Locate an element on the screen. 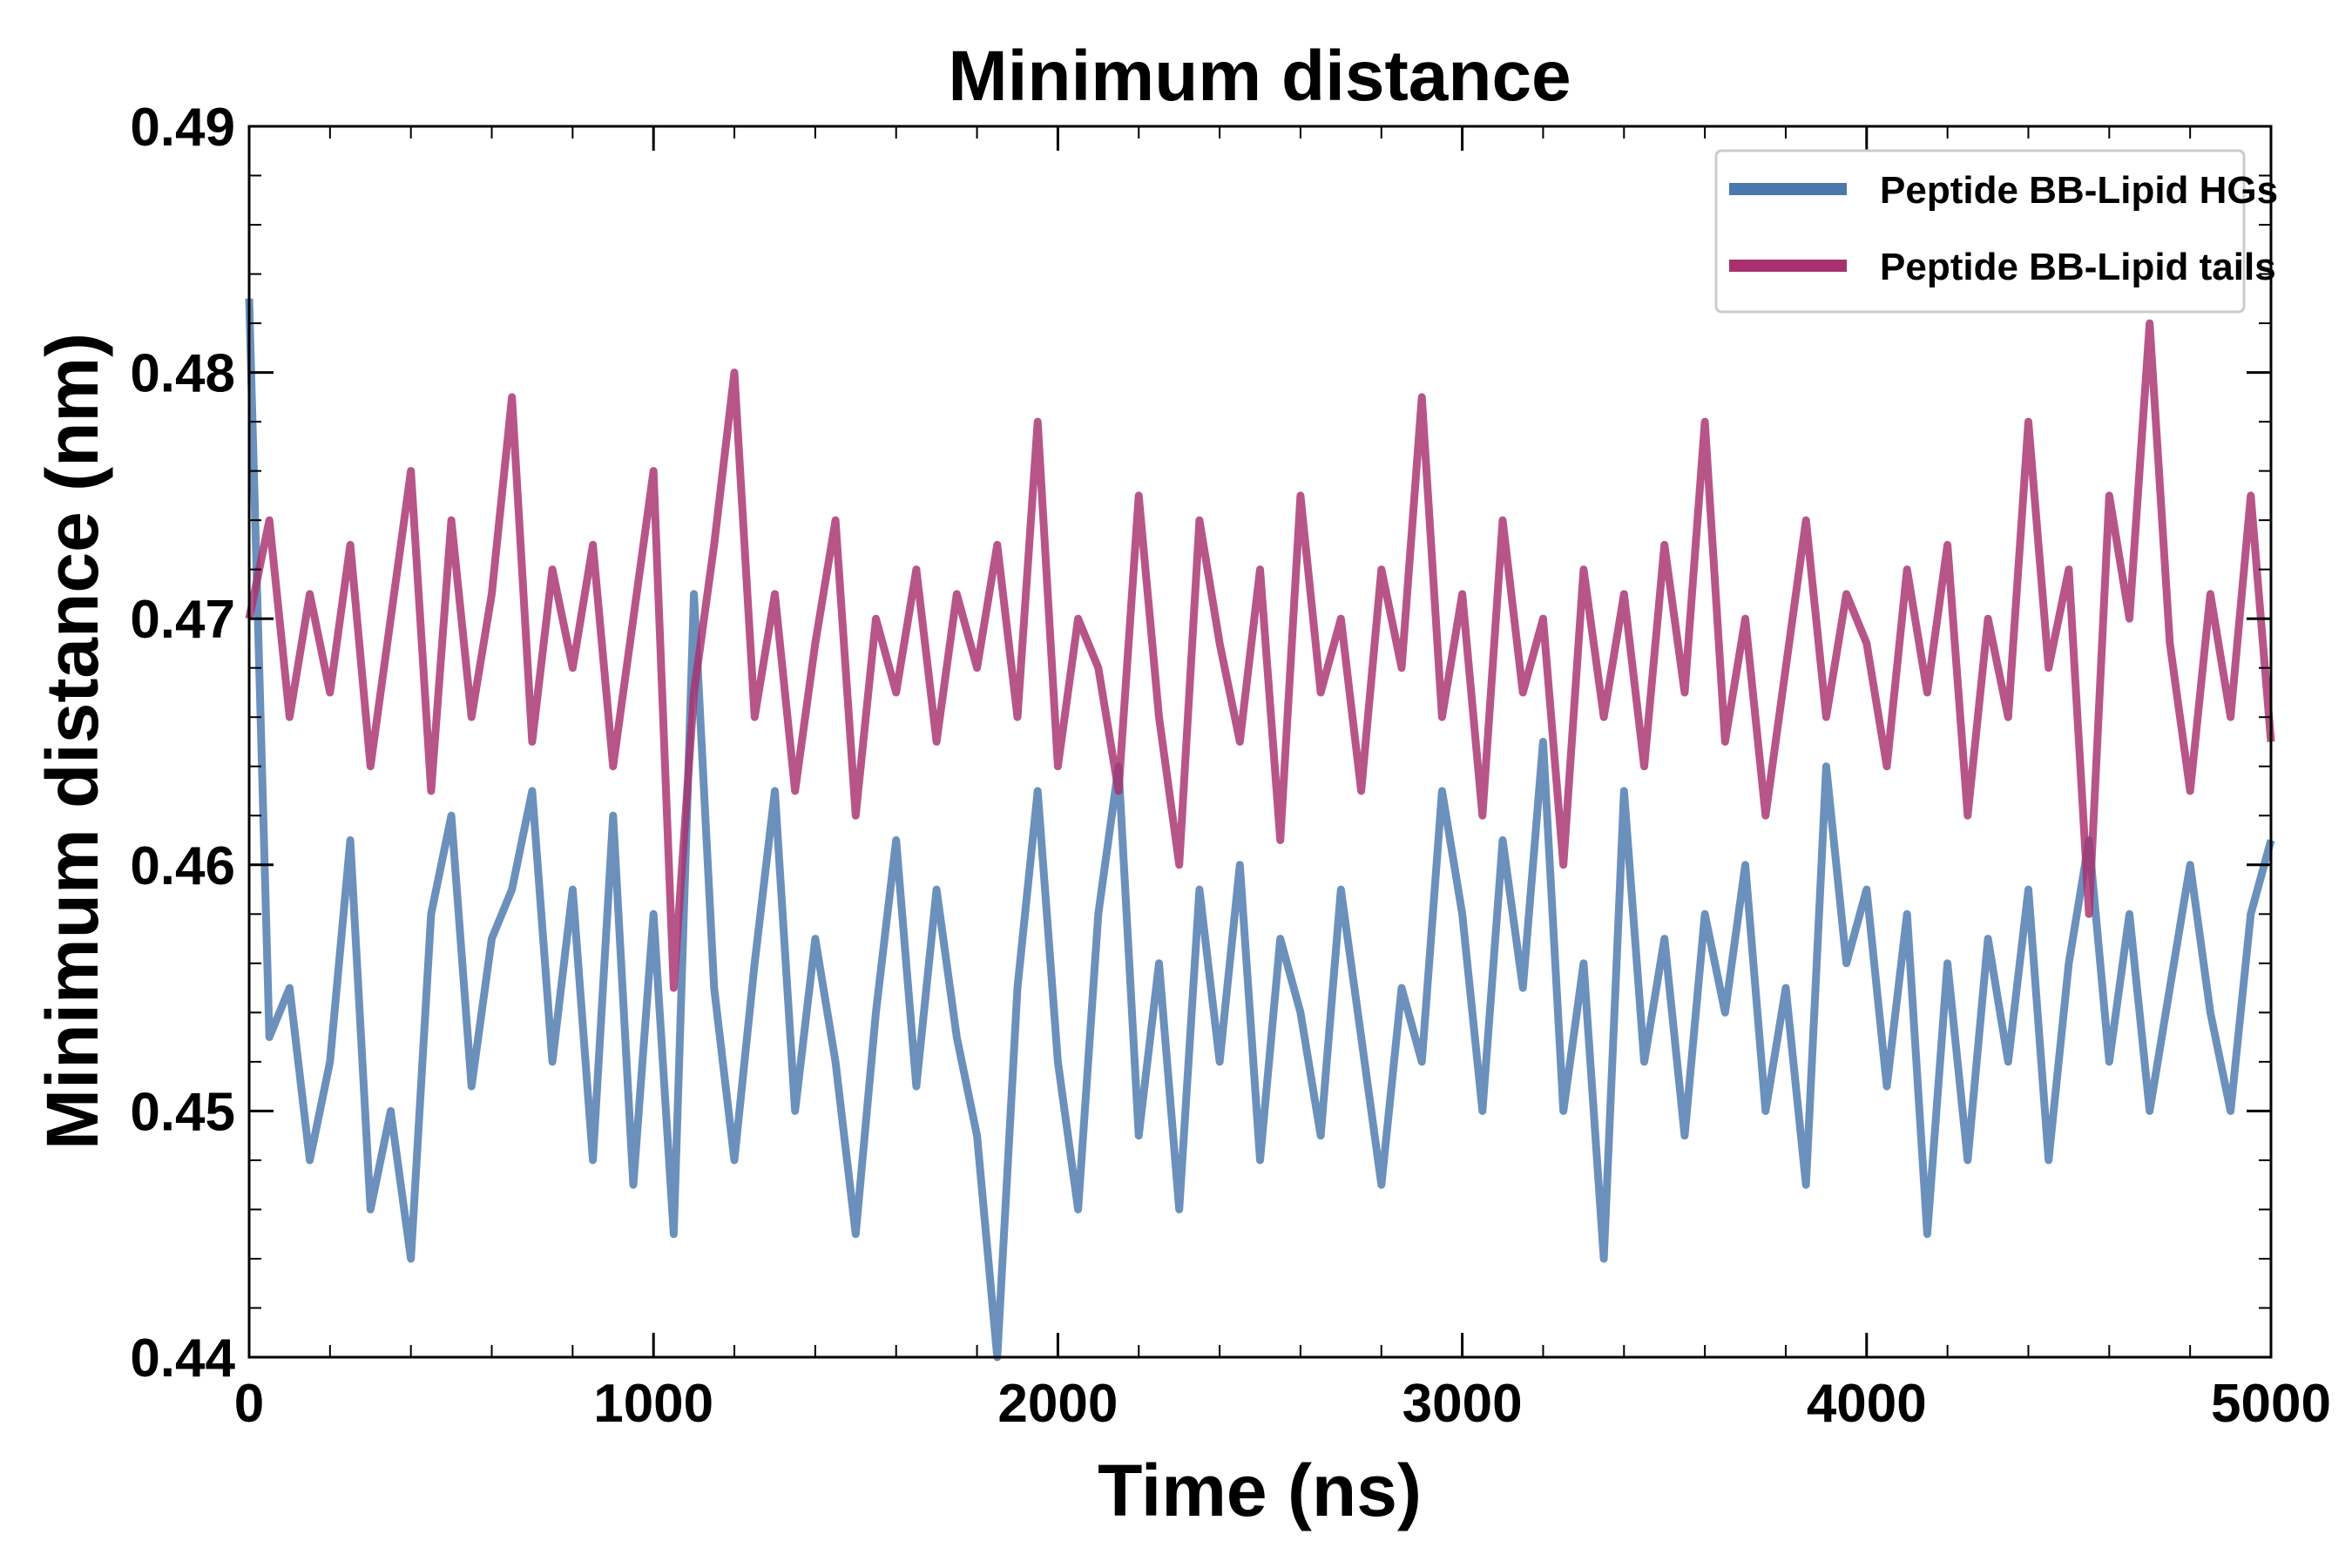 The height and width of the screenshot is (1568, 2352). y-tick-label: 0.46 is located at coordinates (182, 866).